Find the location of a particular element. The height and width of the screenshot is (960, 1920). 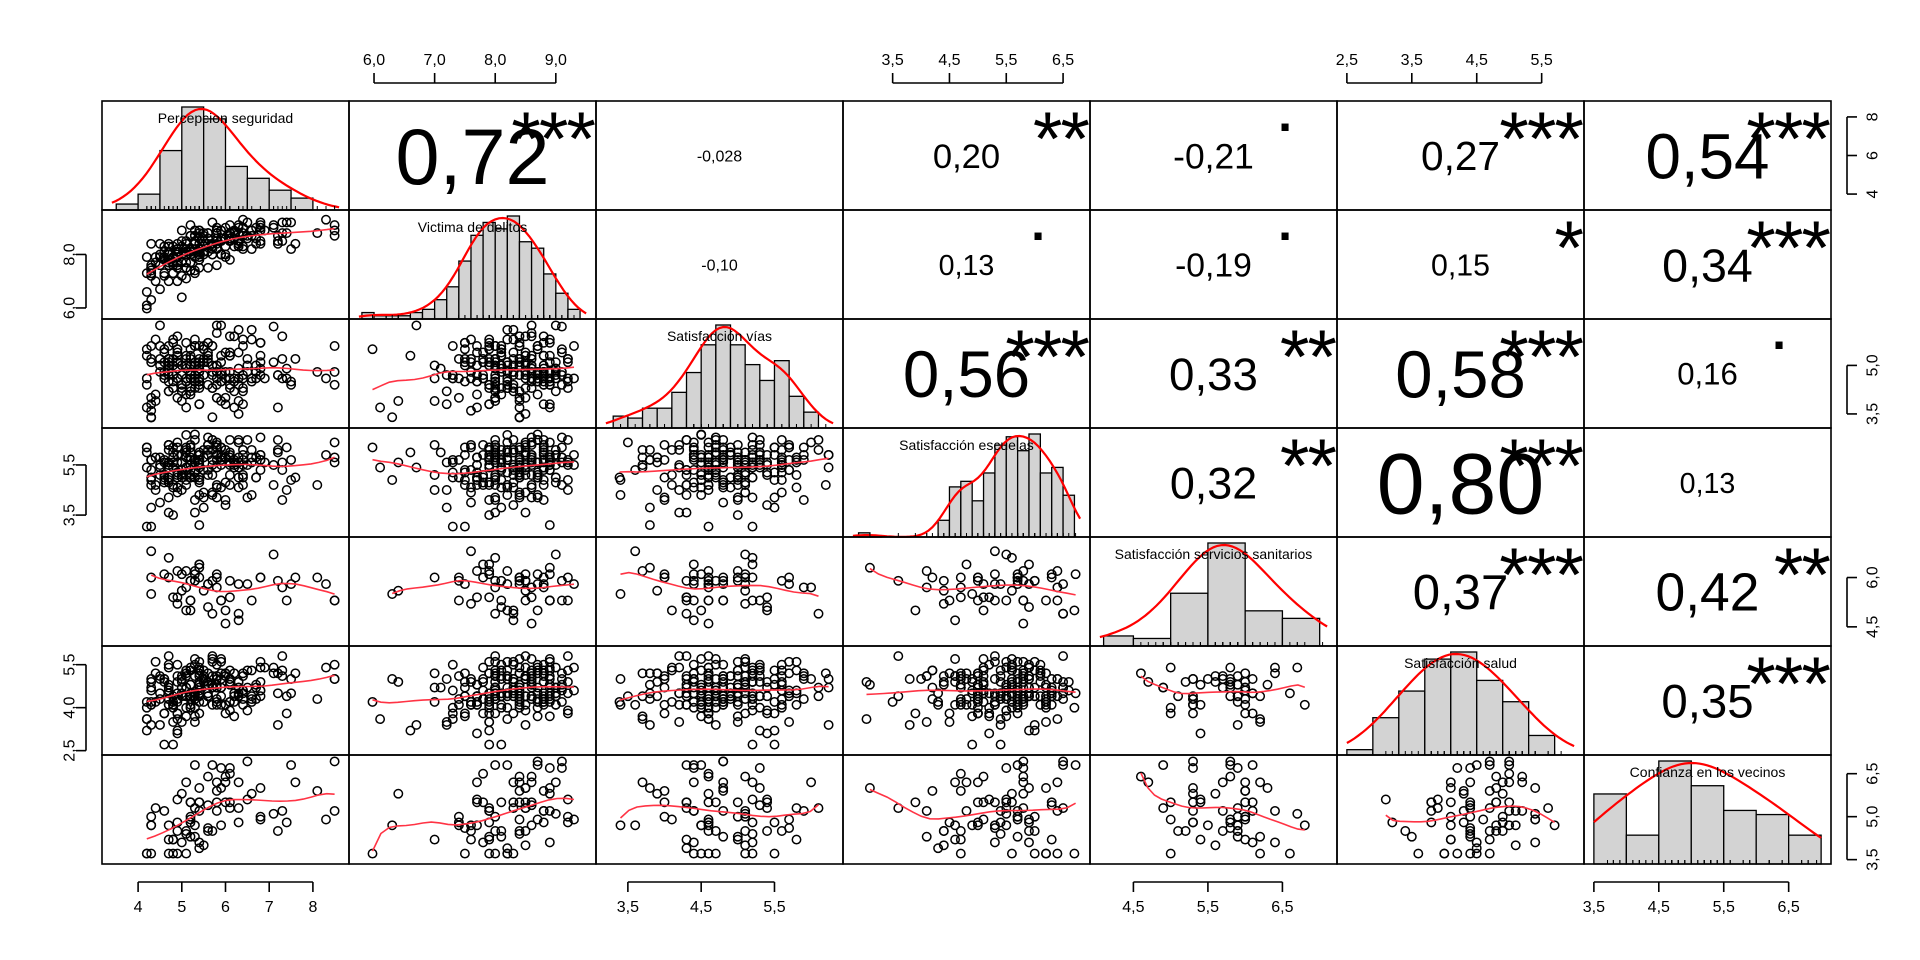

correlation-value: 0,20 is located at coordinates (966, 157).